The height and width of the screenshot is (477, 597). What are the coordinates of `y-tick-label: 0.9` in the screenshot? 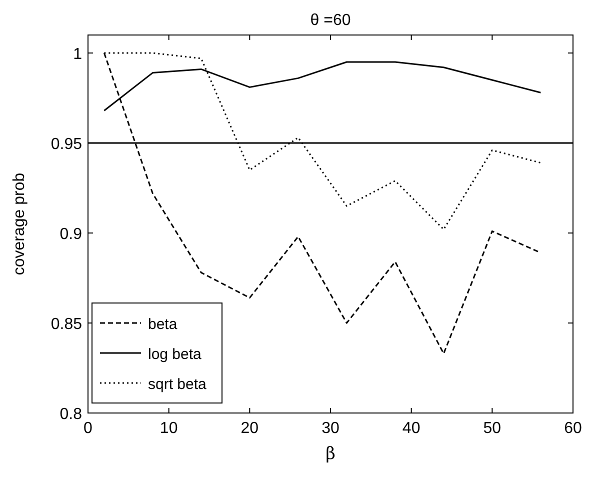 It's located at (71, 234).